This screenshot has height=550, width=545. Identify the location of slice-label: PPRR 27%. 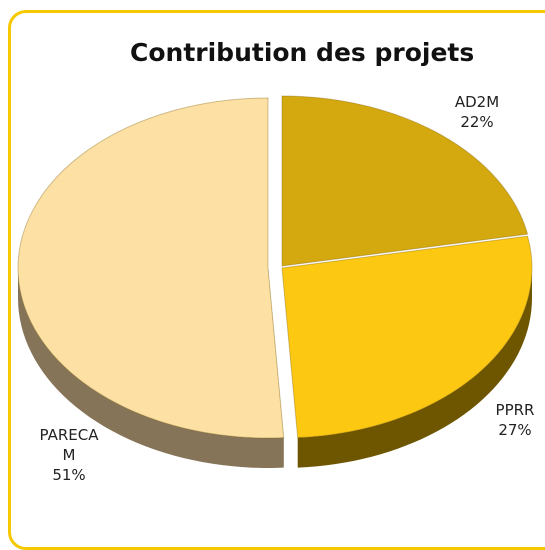
(515, 420).